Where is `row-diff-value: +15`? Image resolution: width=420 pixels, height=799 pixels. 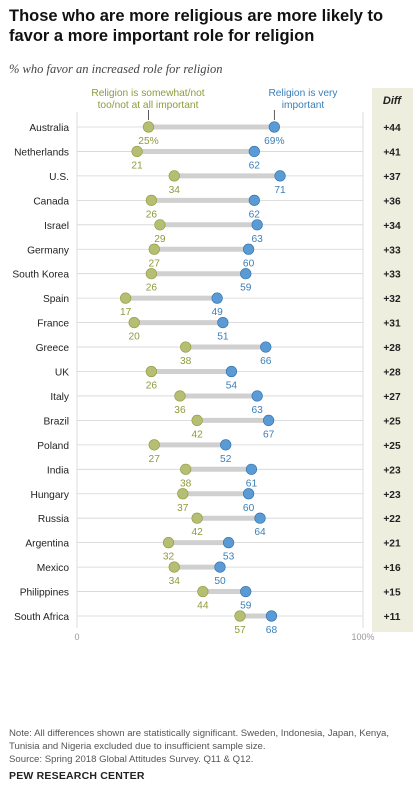
row-diff-value: +15 is located at coordinates (392, 593).